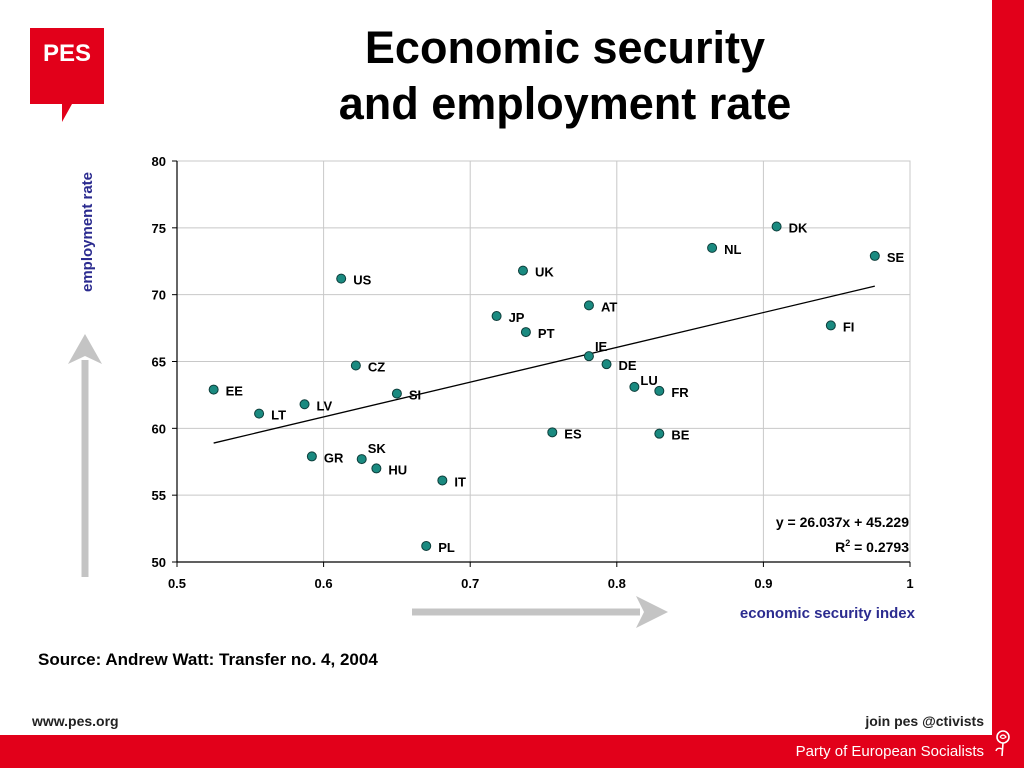  Describe the element at coordinates (470, 583) in the screenshot. I see `x-tick-label: 0.7` at that location.